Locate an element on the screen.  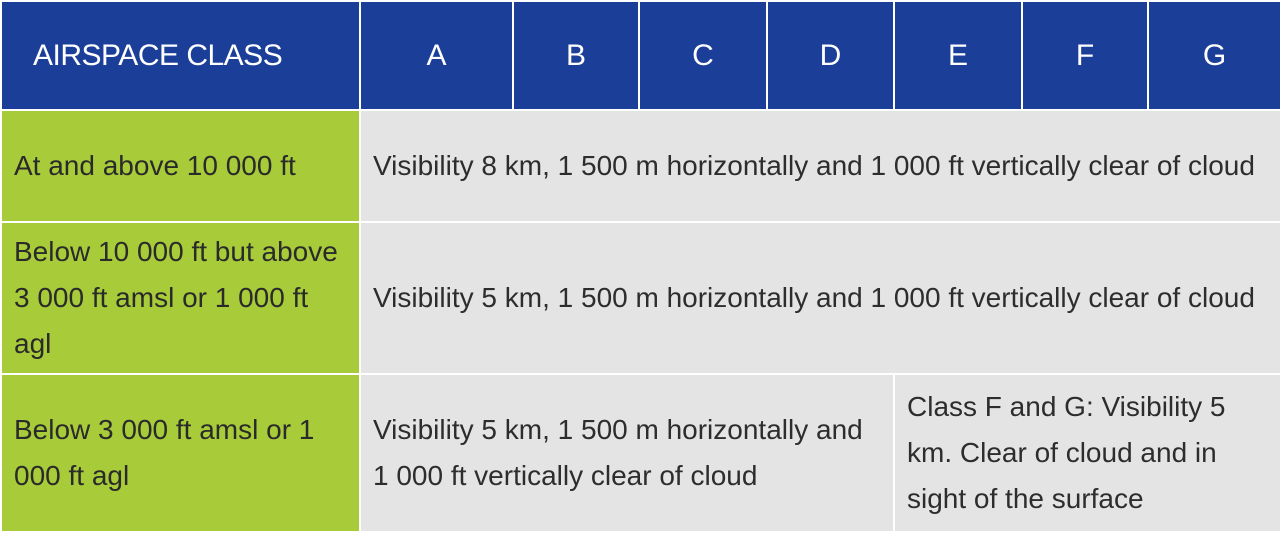
altitude-band-cell: Below 3 000 ft amsl or 1 000 ft agl is located at coordinates (180, 453).